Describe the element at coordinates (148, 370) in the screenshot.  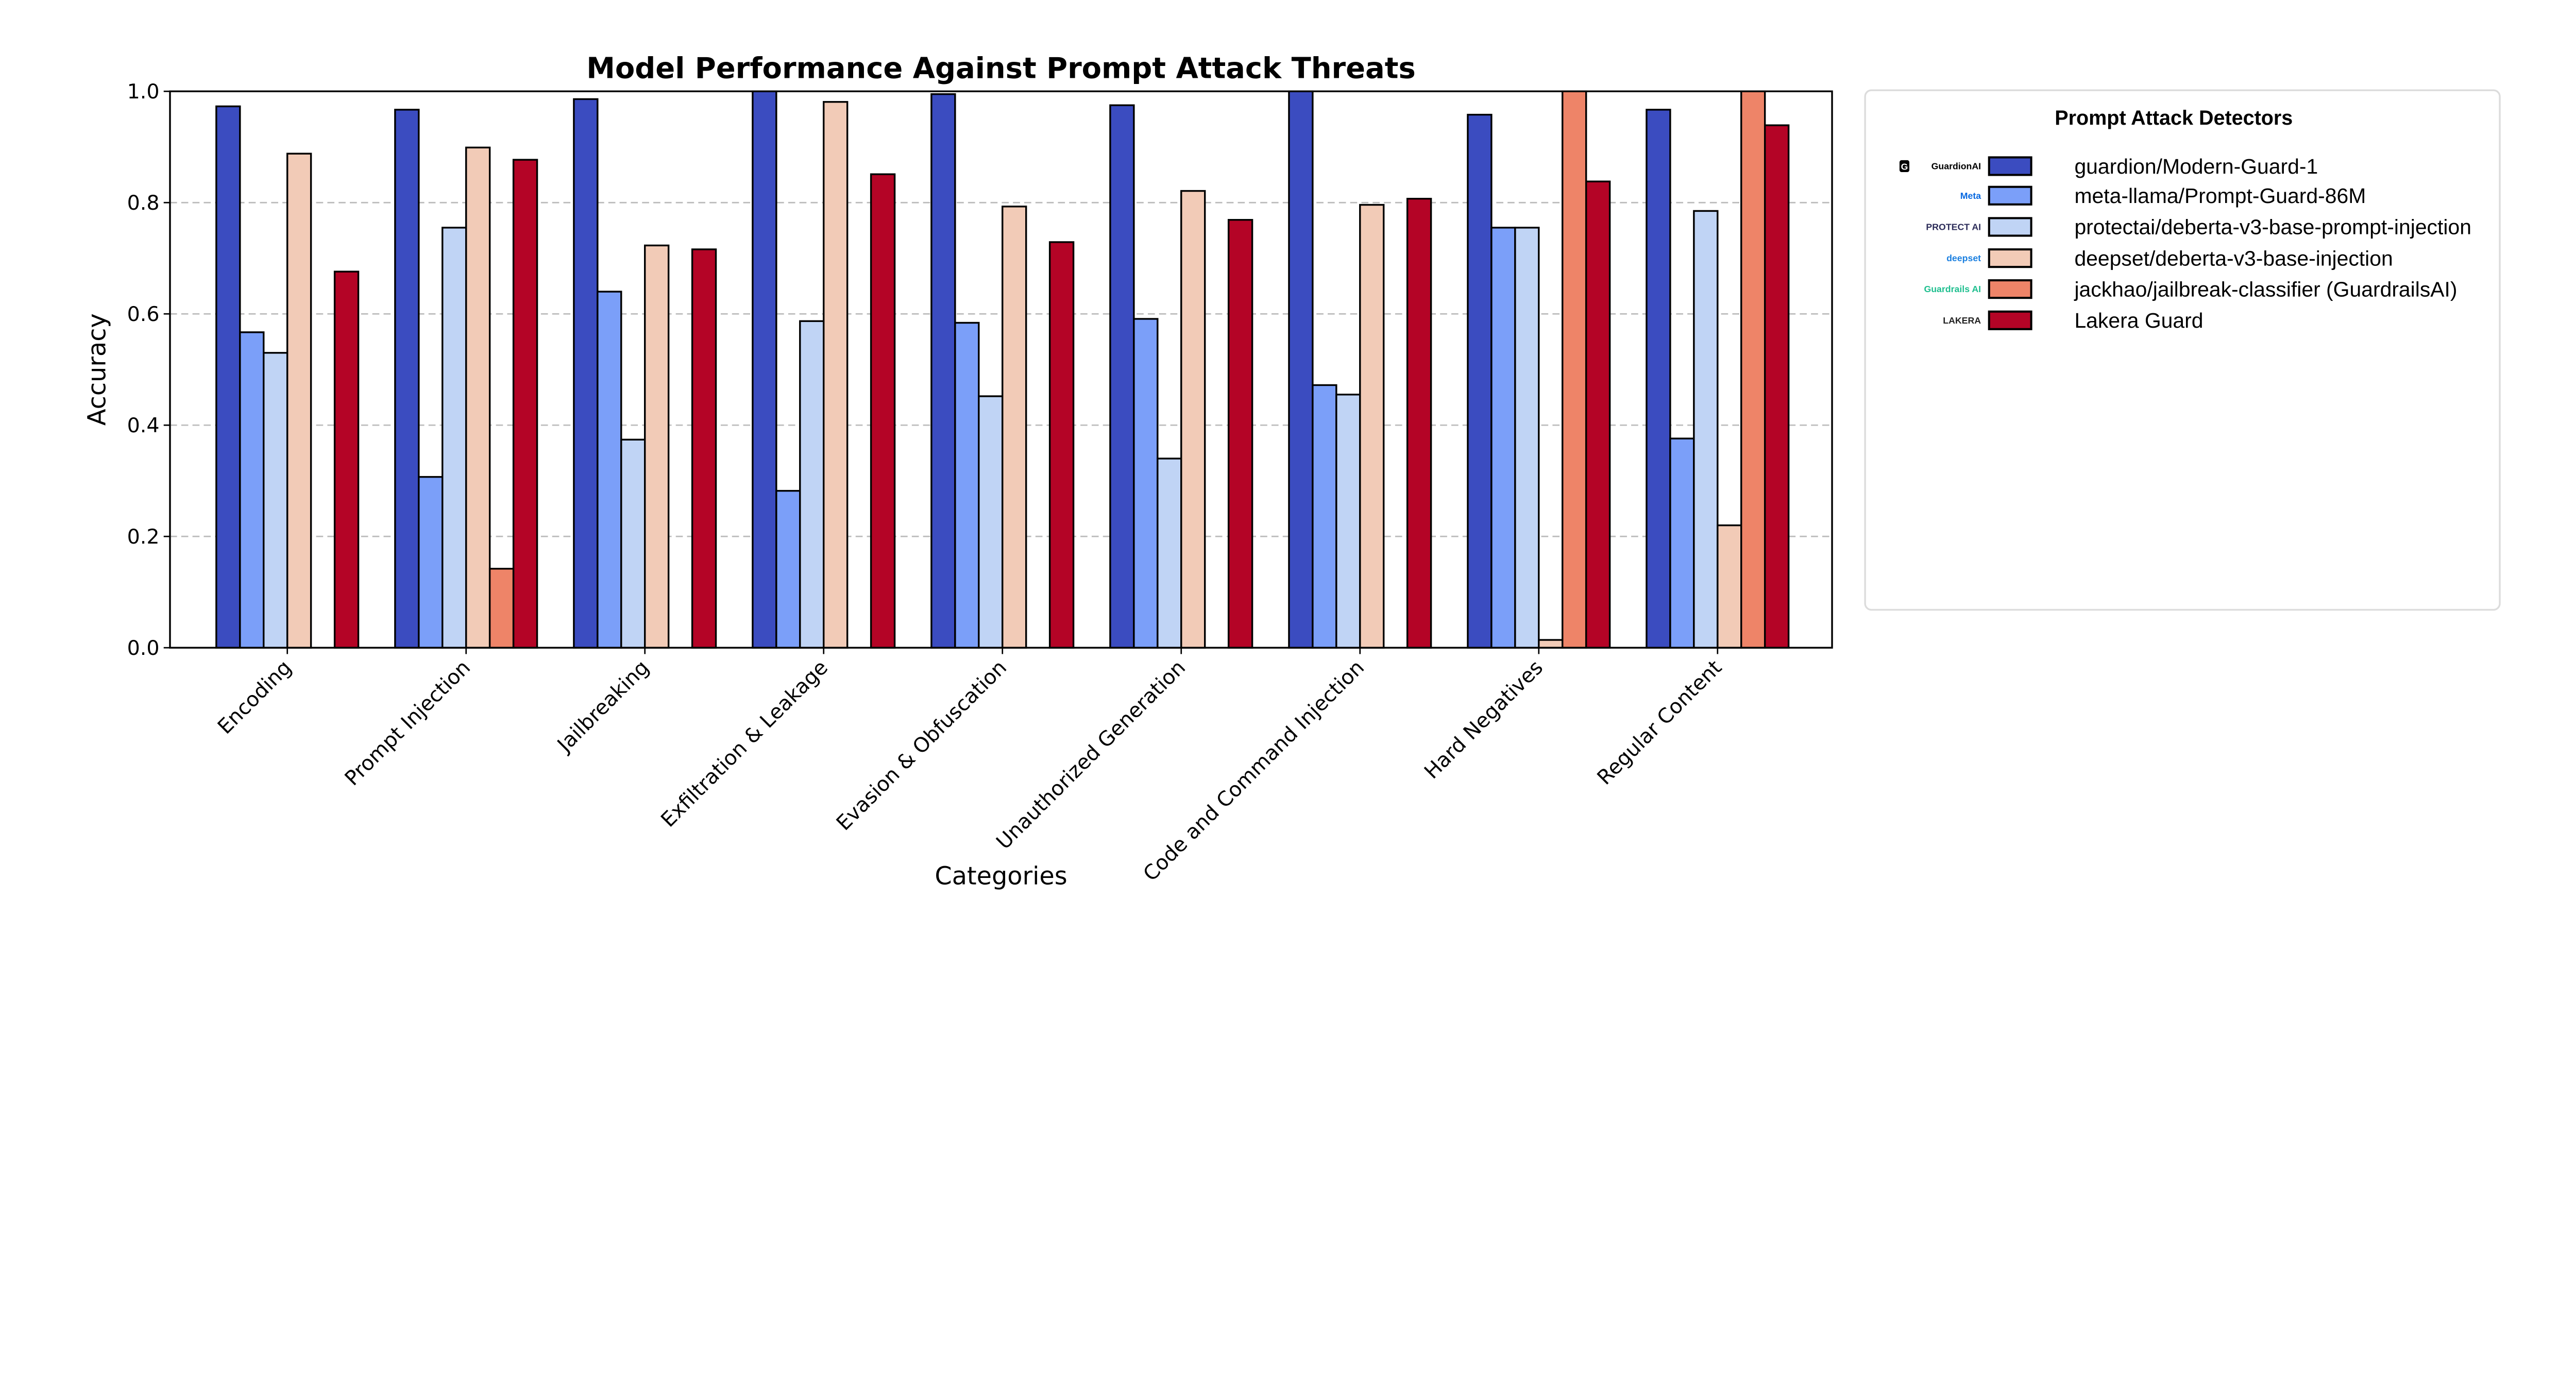
I see `y-axis: 0.0 0.2 0.4 0.6 0.8 1.0` at that location.